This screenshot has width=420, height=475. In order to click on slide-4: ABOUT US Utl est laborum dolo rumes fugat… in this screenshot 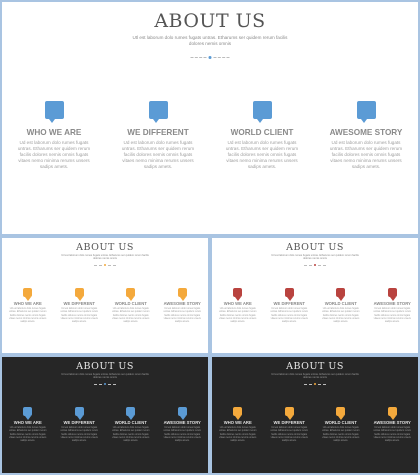, I will do `click(105, 415)`.